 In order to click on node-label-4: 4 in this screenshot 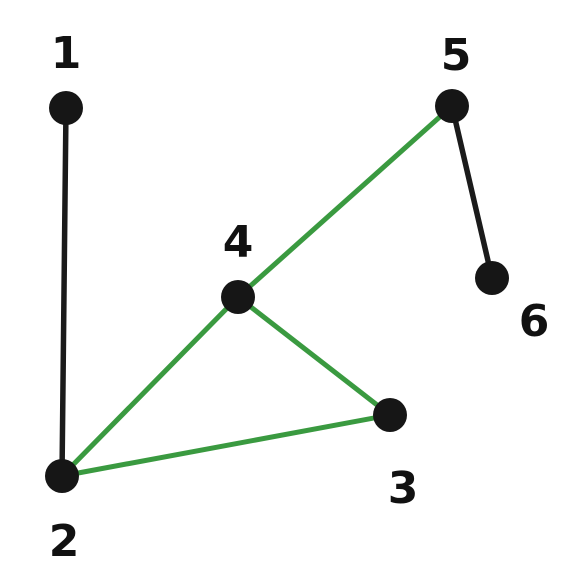, I will do `click(238, 242)`.